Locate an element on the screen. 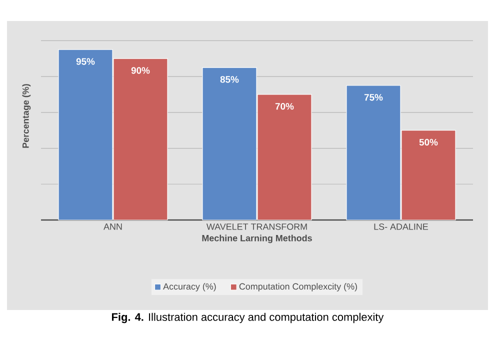 The width and height of the screenshot is (495, 347). data-label: 85% is located at coordinates (229, 79).